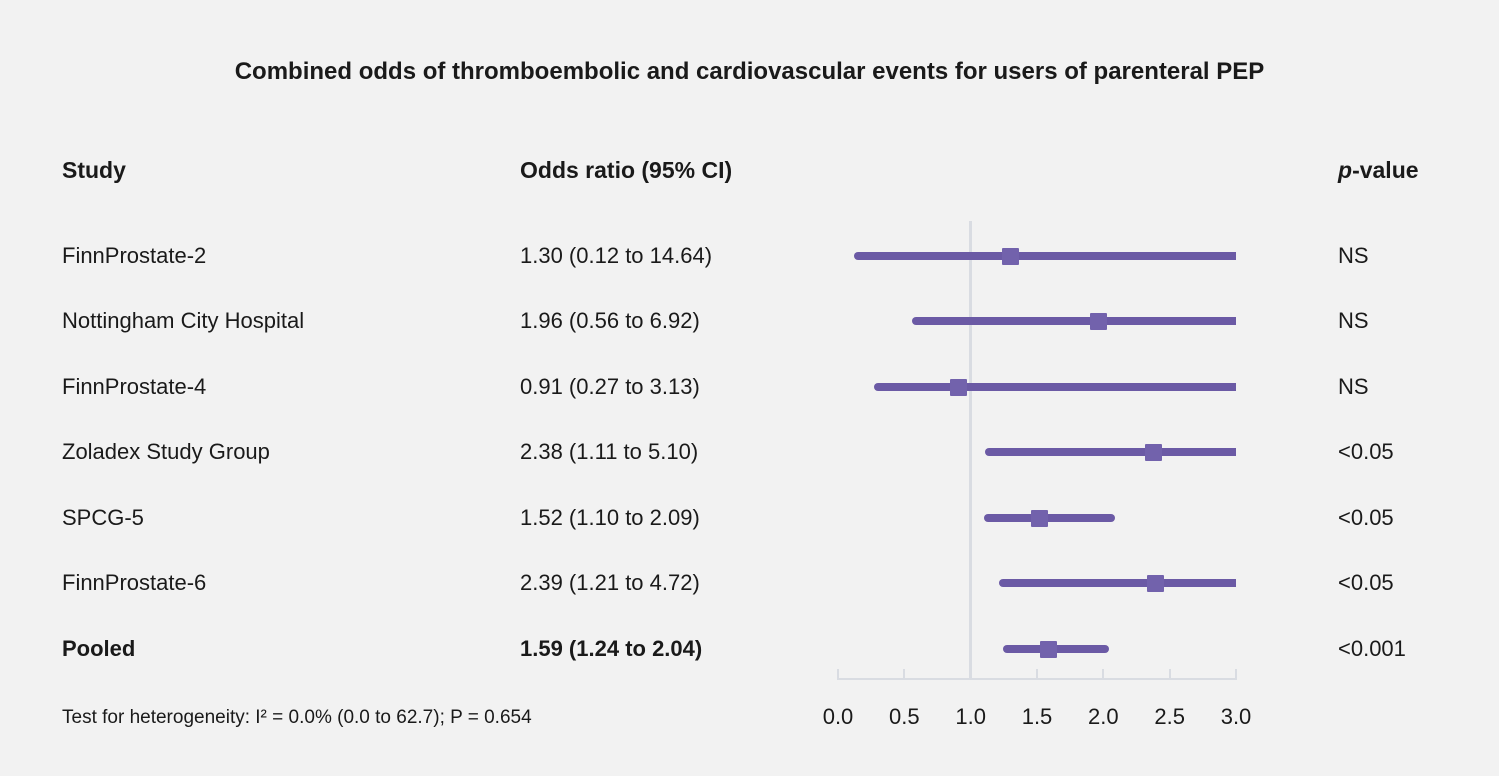 The height and width of the screenshot is (776, 1499). I want to click on reference-line, so click(971, 450).